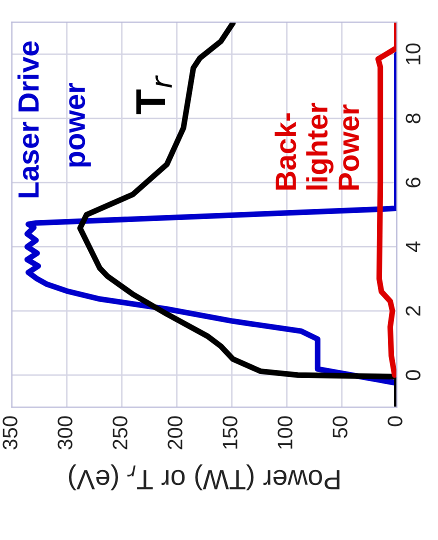  What do you see at coordinates (340, 427) in the screenshot?
I see `x-tick-label: 50` at bounding box center [340, 427].